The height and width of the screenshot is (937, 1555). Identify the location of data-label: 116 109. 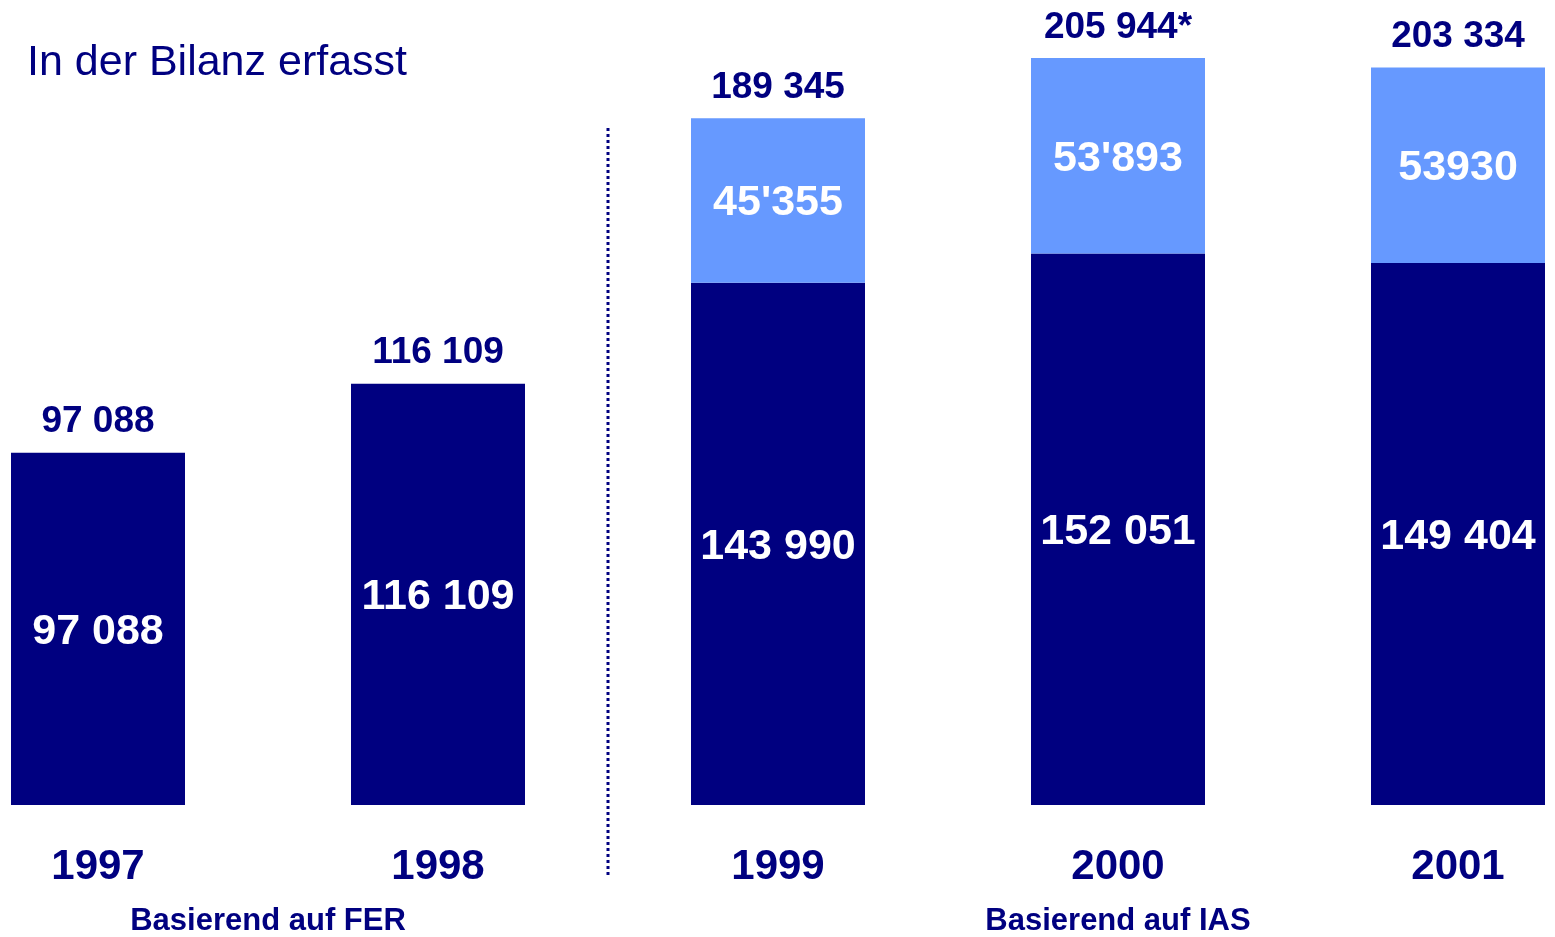
(438, 594).